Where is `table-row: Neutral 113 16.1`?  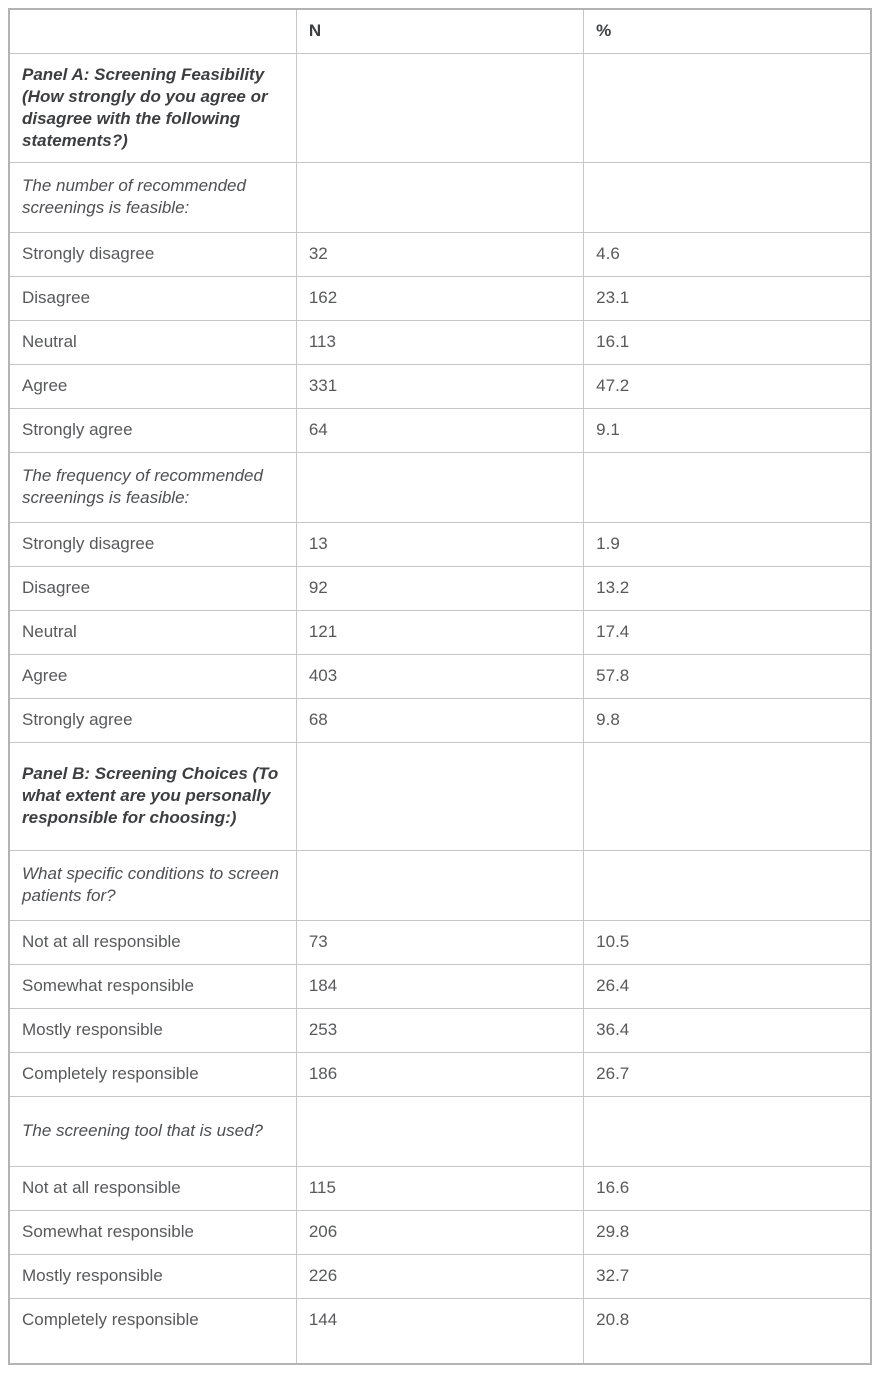 table-row: Neutral 113 16.1 is located at coordinates (440, 342).